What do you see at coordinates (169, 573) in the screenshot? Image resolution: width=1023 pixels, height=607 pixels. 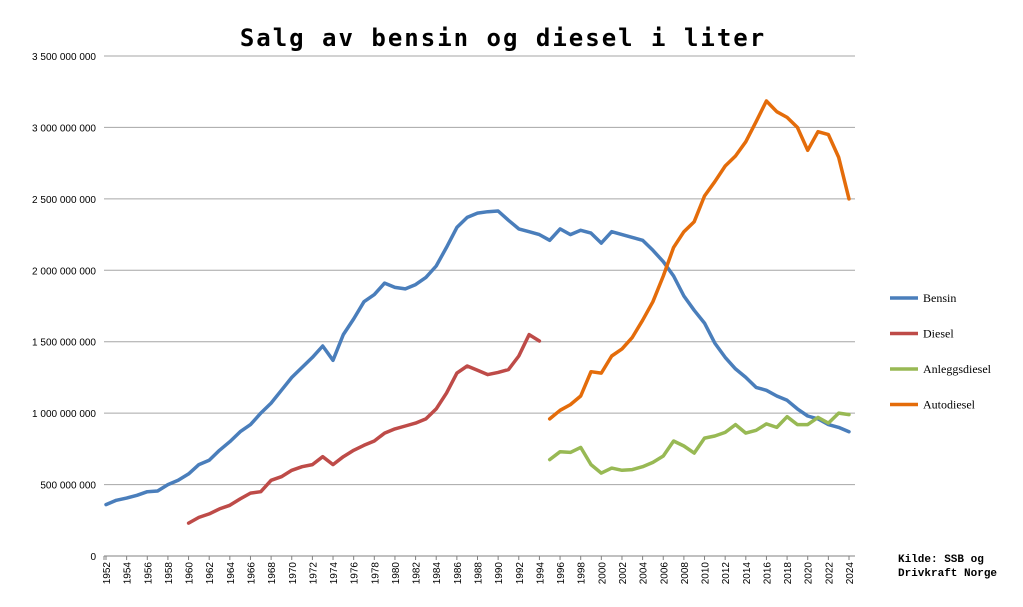 I see `x-tick-label: 1958` at bounding box center [169, 573].